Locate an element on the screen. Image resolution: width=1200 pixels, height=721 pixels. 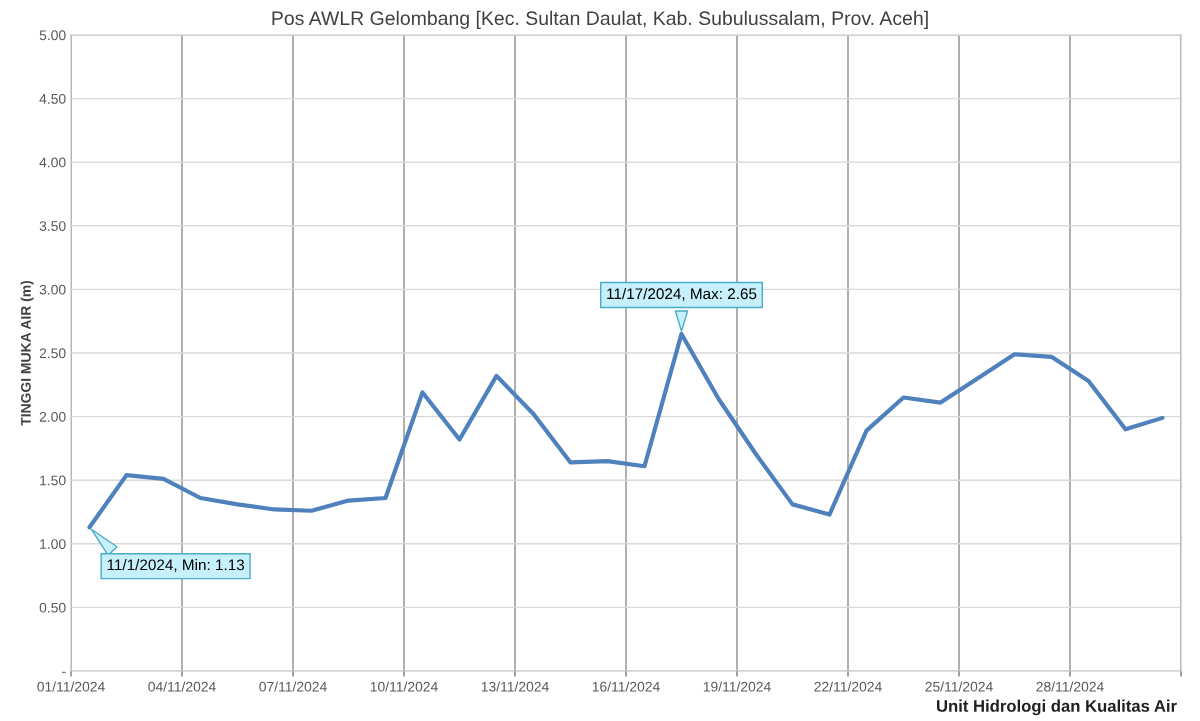
x-tick-label: 10/11/2024 is located at coordinates (404, 686).